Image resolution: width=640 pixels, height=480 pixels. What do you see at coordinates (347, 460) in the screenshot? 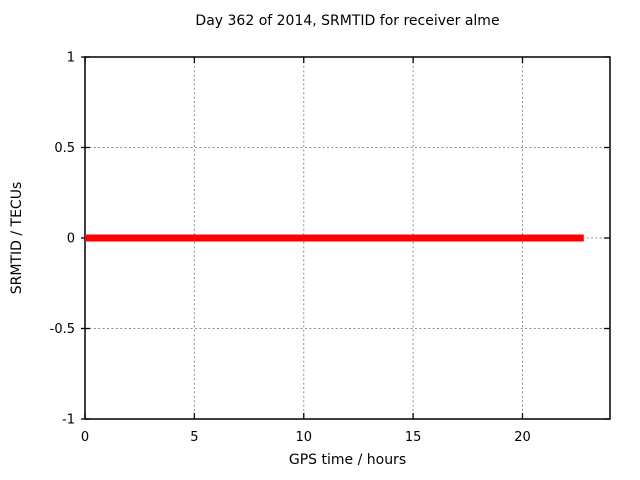
I see `x-axis-label: GPS time / hours` at bounding box center [347, 460].